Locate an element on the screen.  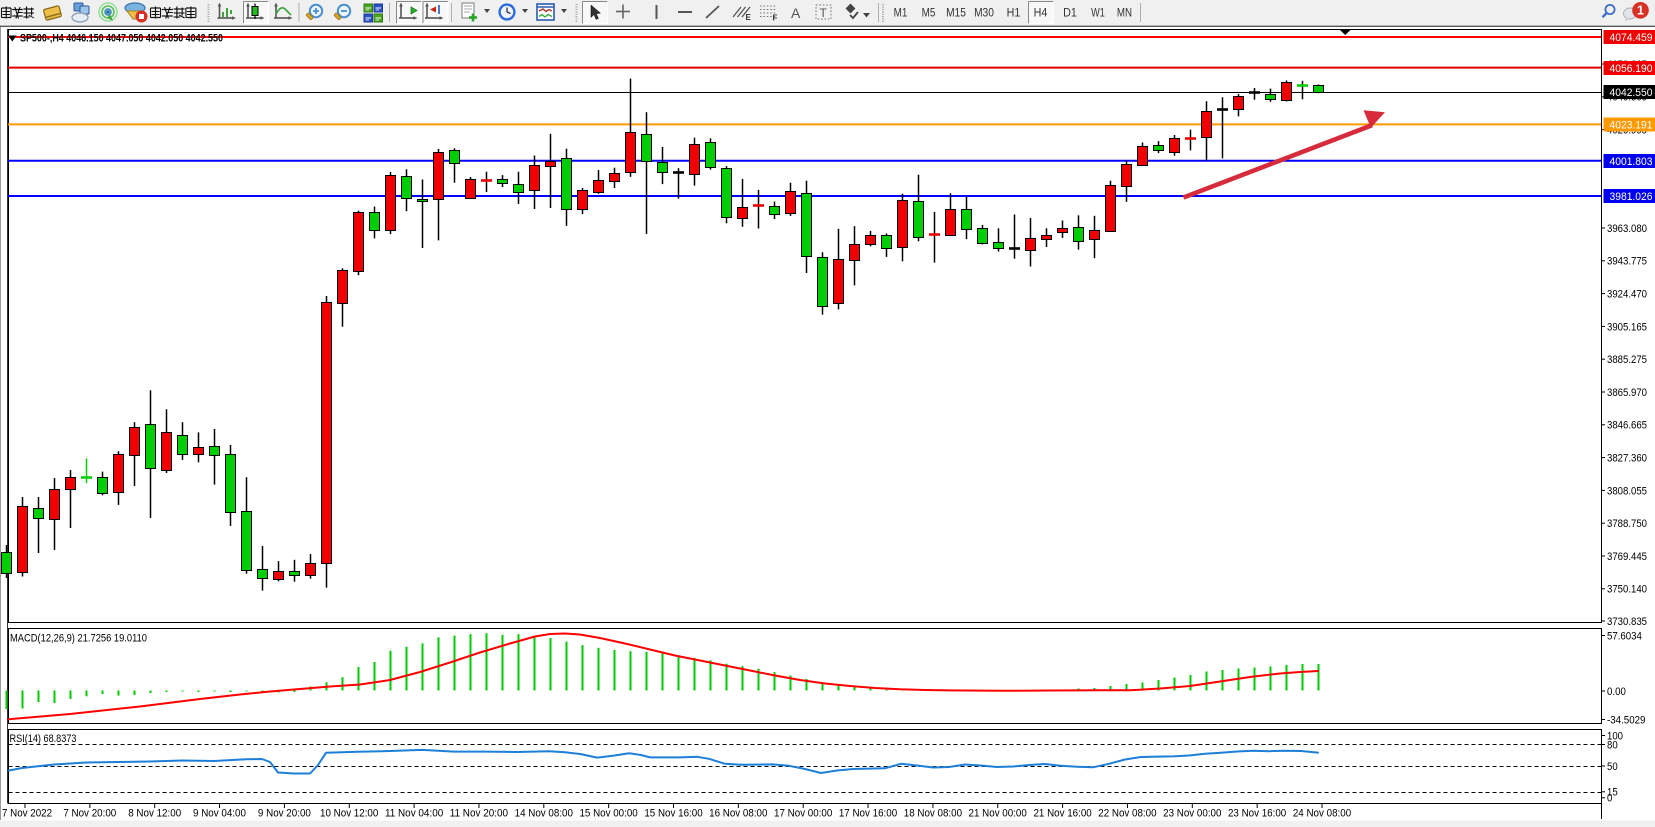
svg-text: 15 is located at coordinates (1612, 793).